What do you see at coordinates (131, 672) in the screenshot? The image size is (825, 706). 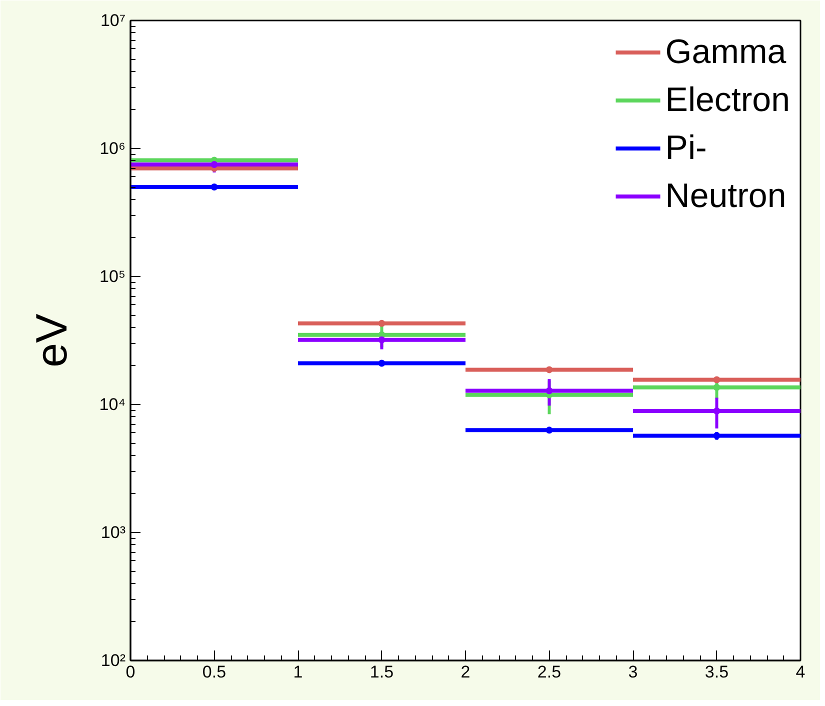 I see `x-tick-label: 0` at bounding box center [131, 672].